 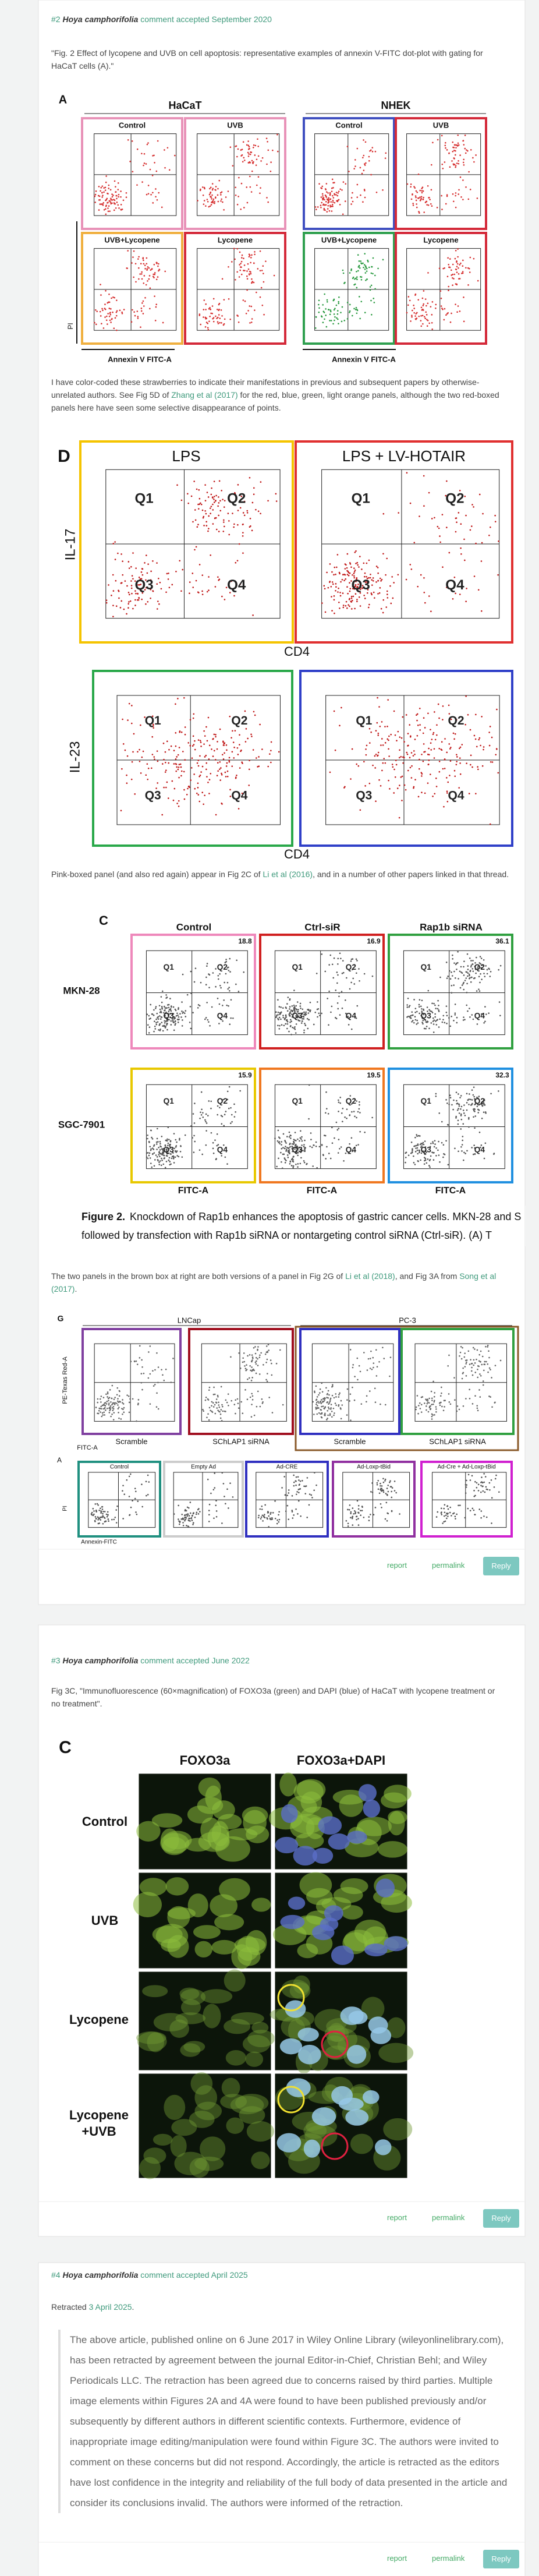 What do you see at coordinates (56, 2275) in the screenshot?
I see `comment-number: #4` at bounding box center [56, 2275].